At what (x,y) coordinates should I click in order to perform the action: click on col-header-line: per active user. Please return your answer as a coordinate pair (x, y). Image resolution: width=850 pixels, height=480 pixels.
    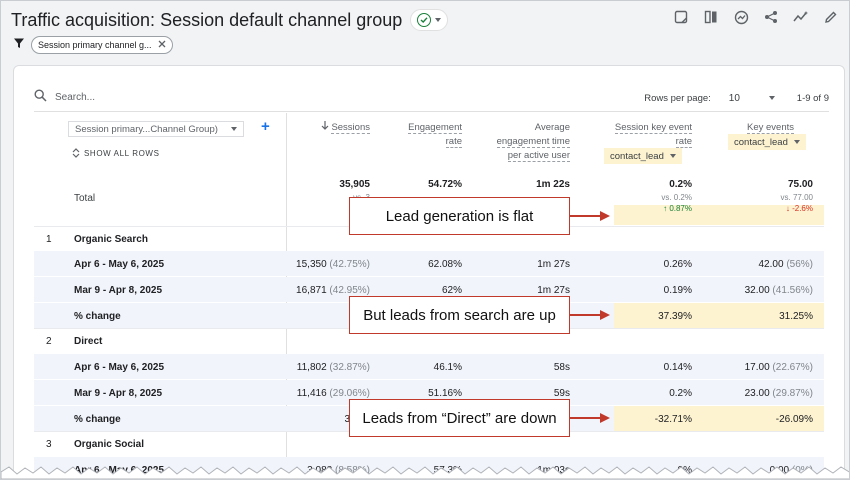
    Looking at the image, I should click on (538, 156).